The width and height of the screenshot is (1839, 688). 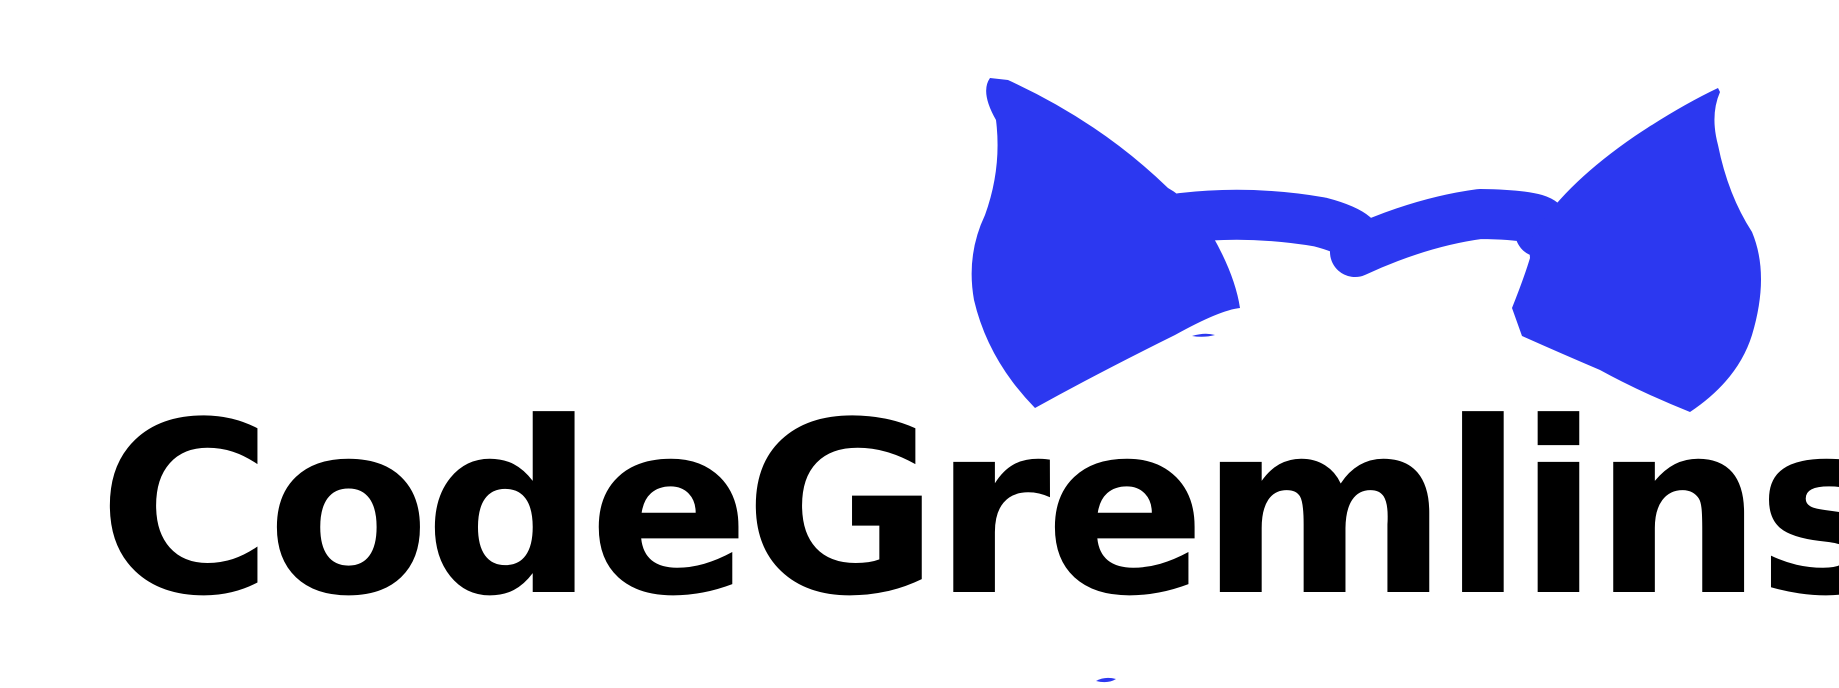 I want to click on right-ear, so click(x=1636, y=250).